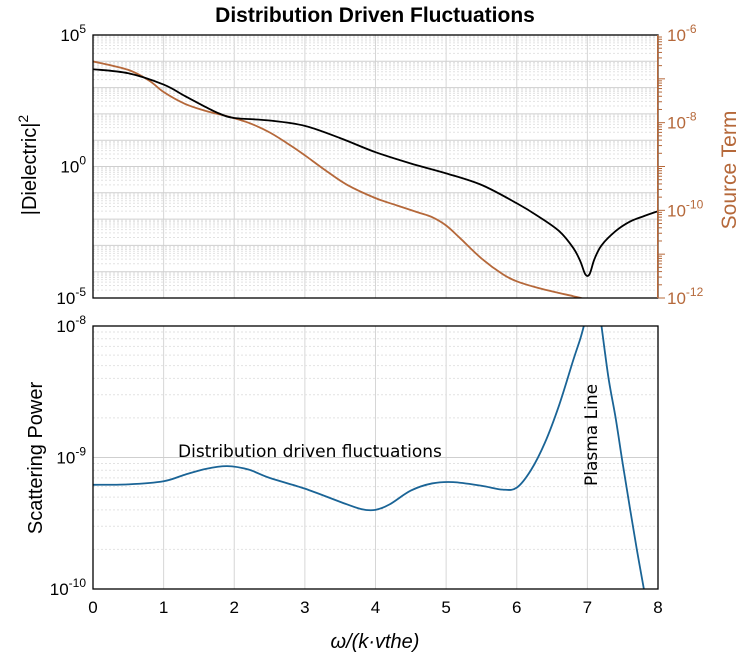 This screenshot has width=747, height=662. I want to click on top-y-tick-2: 10⁵, so click(73, 33).